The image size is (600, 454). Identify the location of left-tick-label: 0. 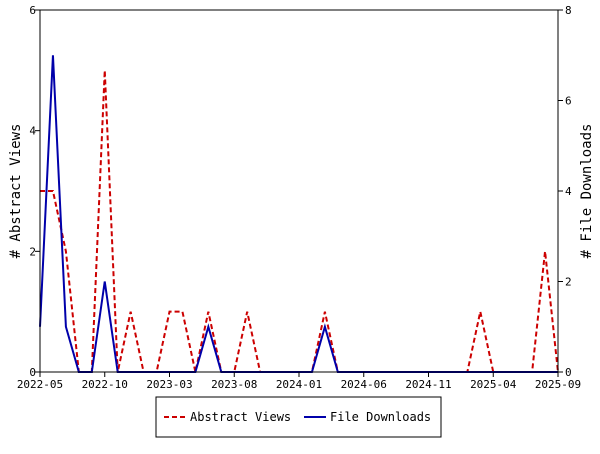
(32, 372).